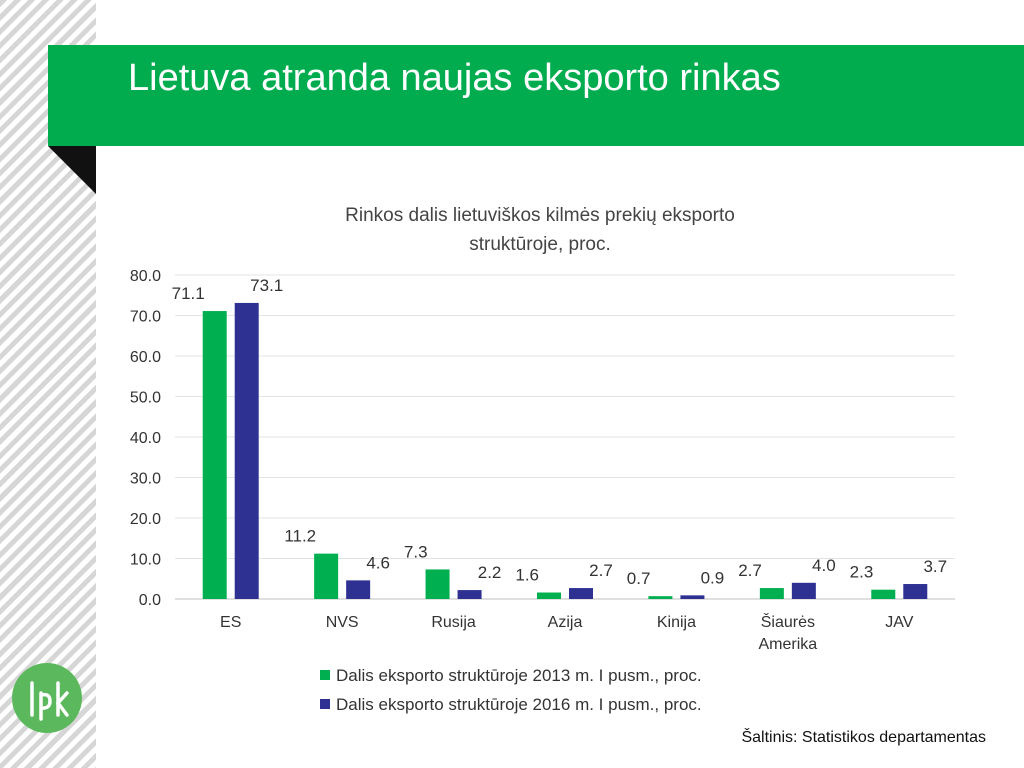 The image size is (1024, 768). What do you see at coordinates (416, 551) in the screenshot?
I see `data-label: 7.3` at bounding box center [416, 551].